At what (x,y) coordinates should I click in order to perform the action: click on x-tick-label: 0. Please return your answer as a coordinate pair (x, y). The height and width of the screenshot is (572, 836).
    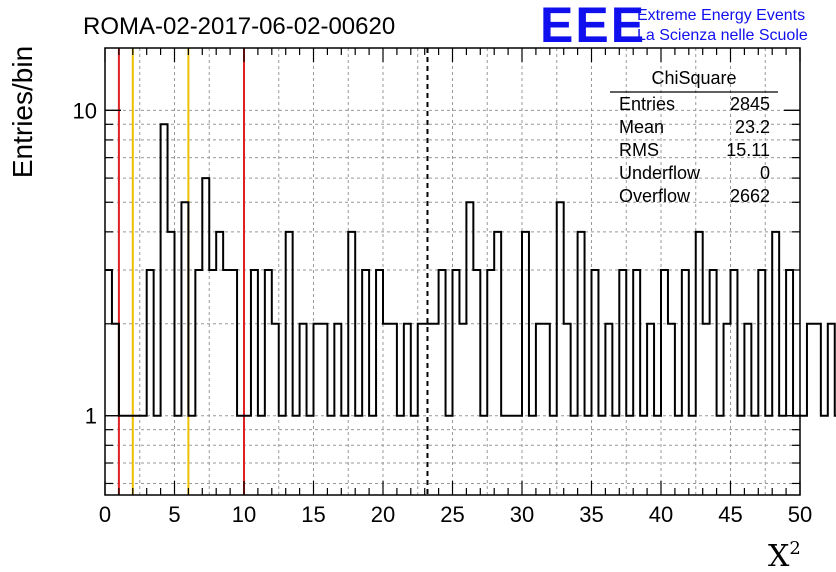
    Looking at the image, I should click on (105, 514).